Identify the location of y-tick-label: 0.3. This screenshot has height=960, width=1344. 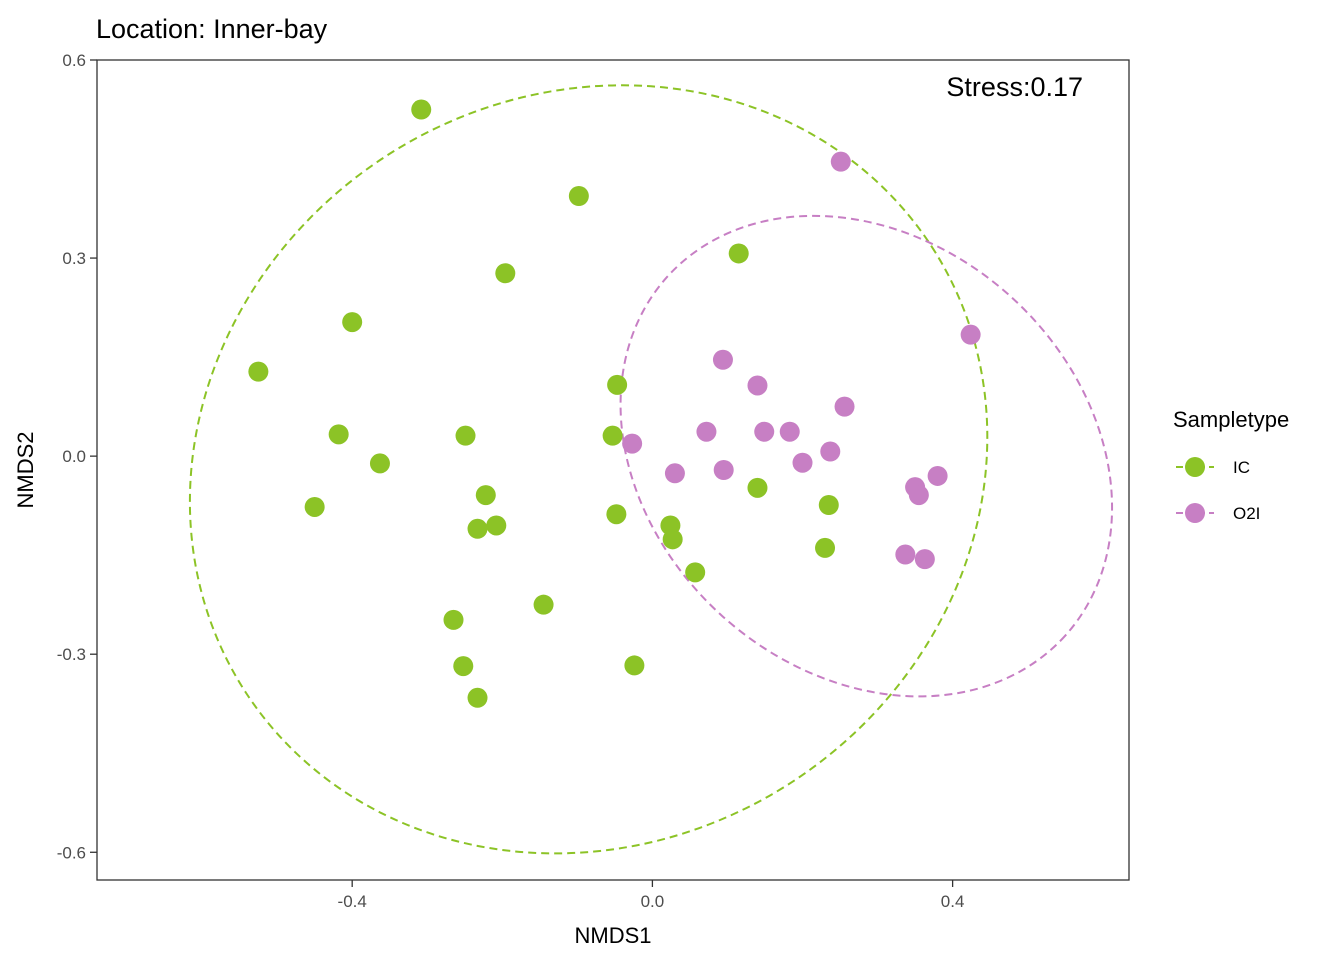
(74, 258).